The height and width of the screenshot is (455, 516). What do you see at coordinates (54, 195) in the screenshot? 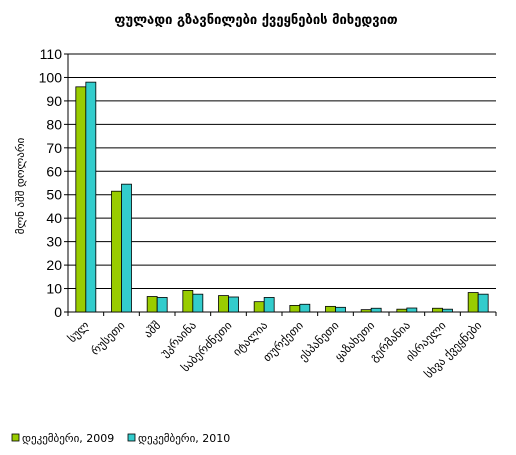
I see `y-tick-label: 50` at bounding box center [54, 195].